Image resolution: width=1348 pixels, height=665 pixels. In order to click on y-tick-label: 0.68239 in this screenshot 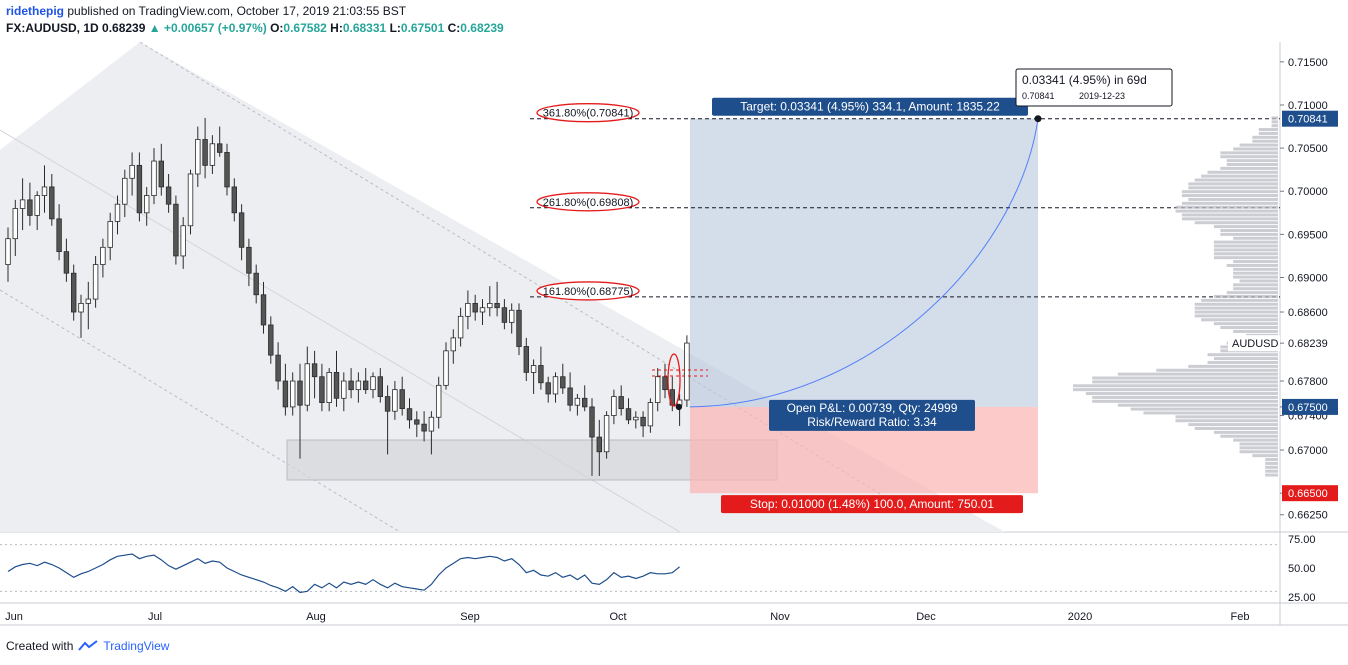, I will do `click(1308, 344)`.